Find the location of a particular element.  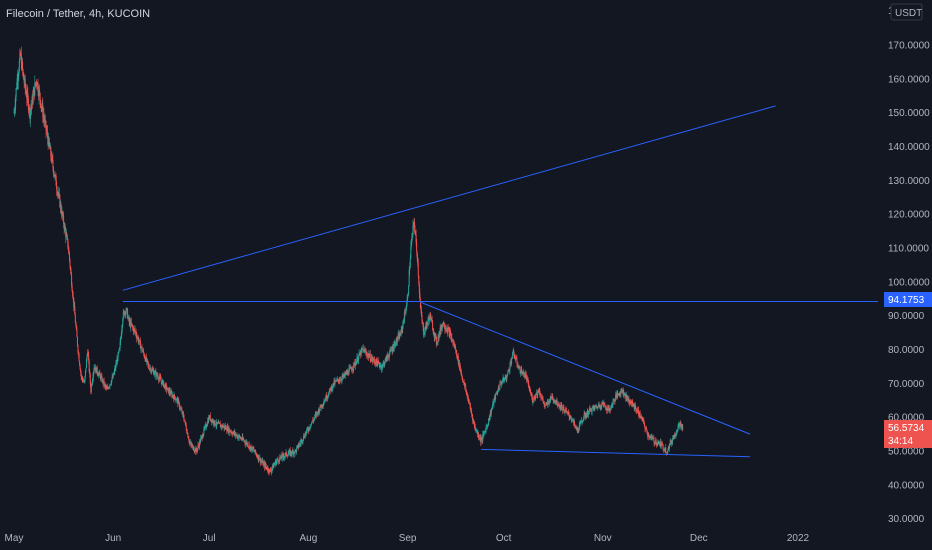

trendline-descending is located at coordinates (585, 368).